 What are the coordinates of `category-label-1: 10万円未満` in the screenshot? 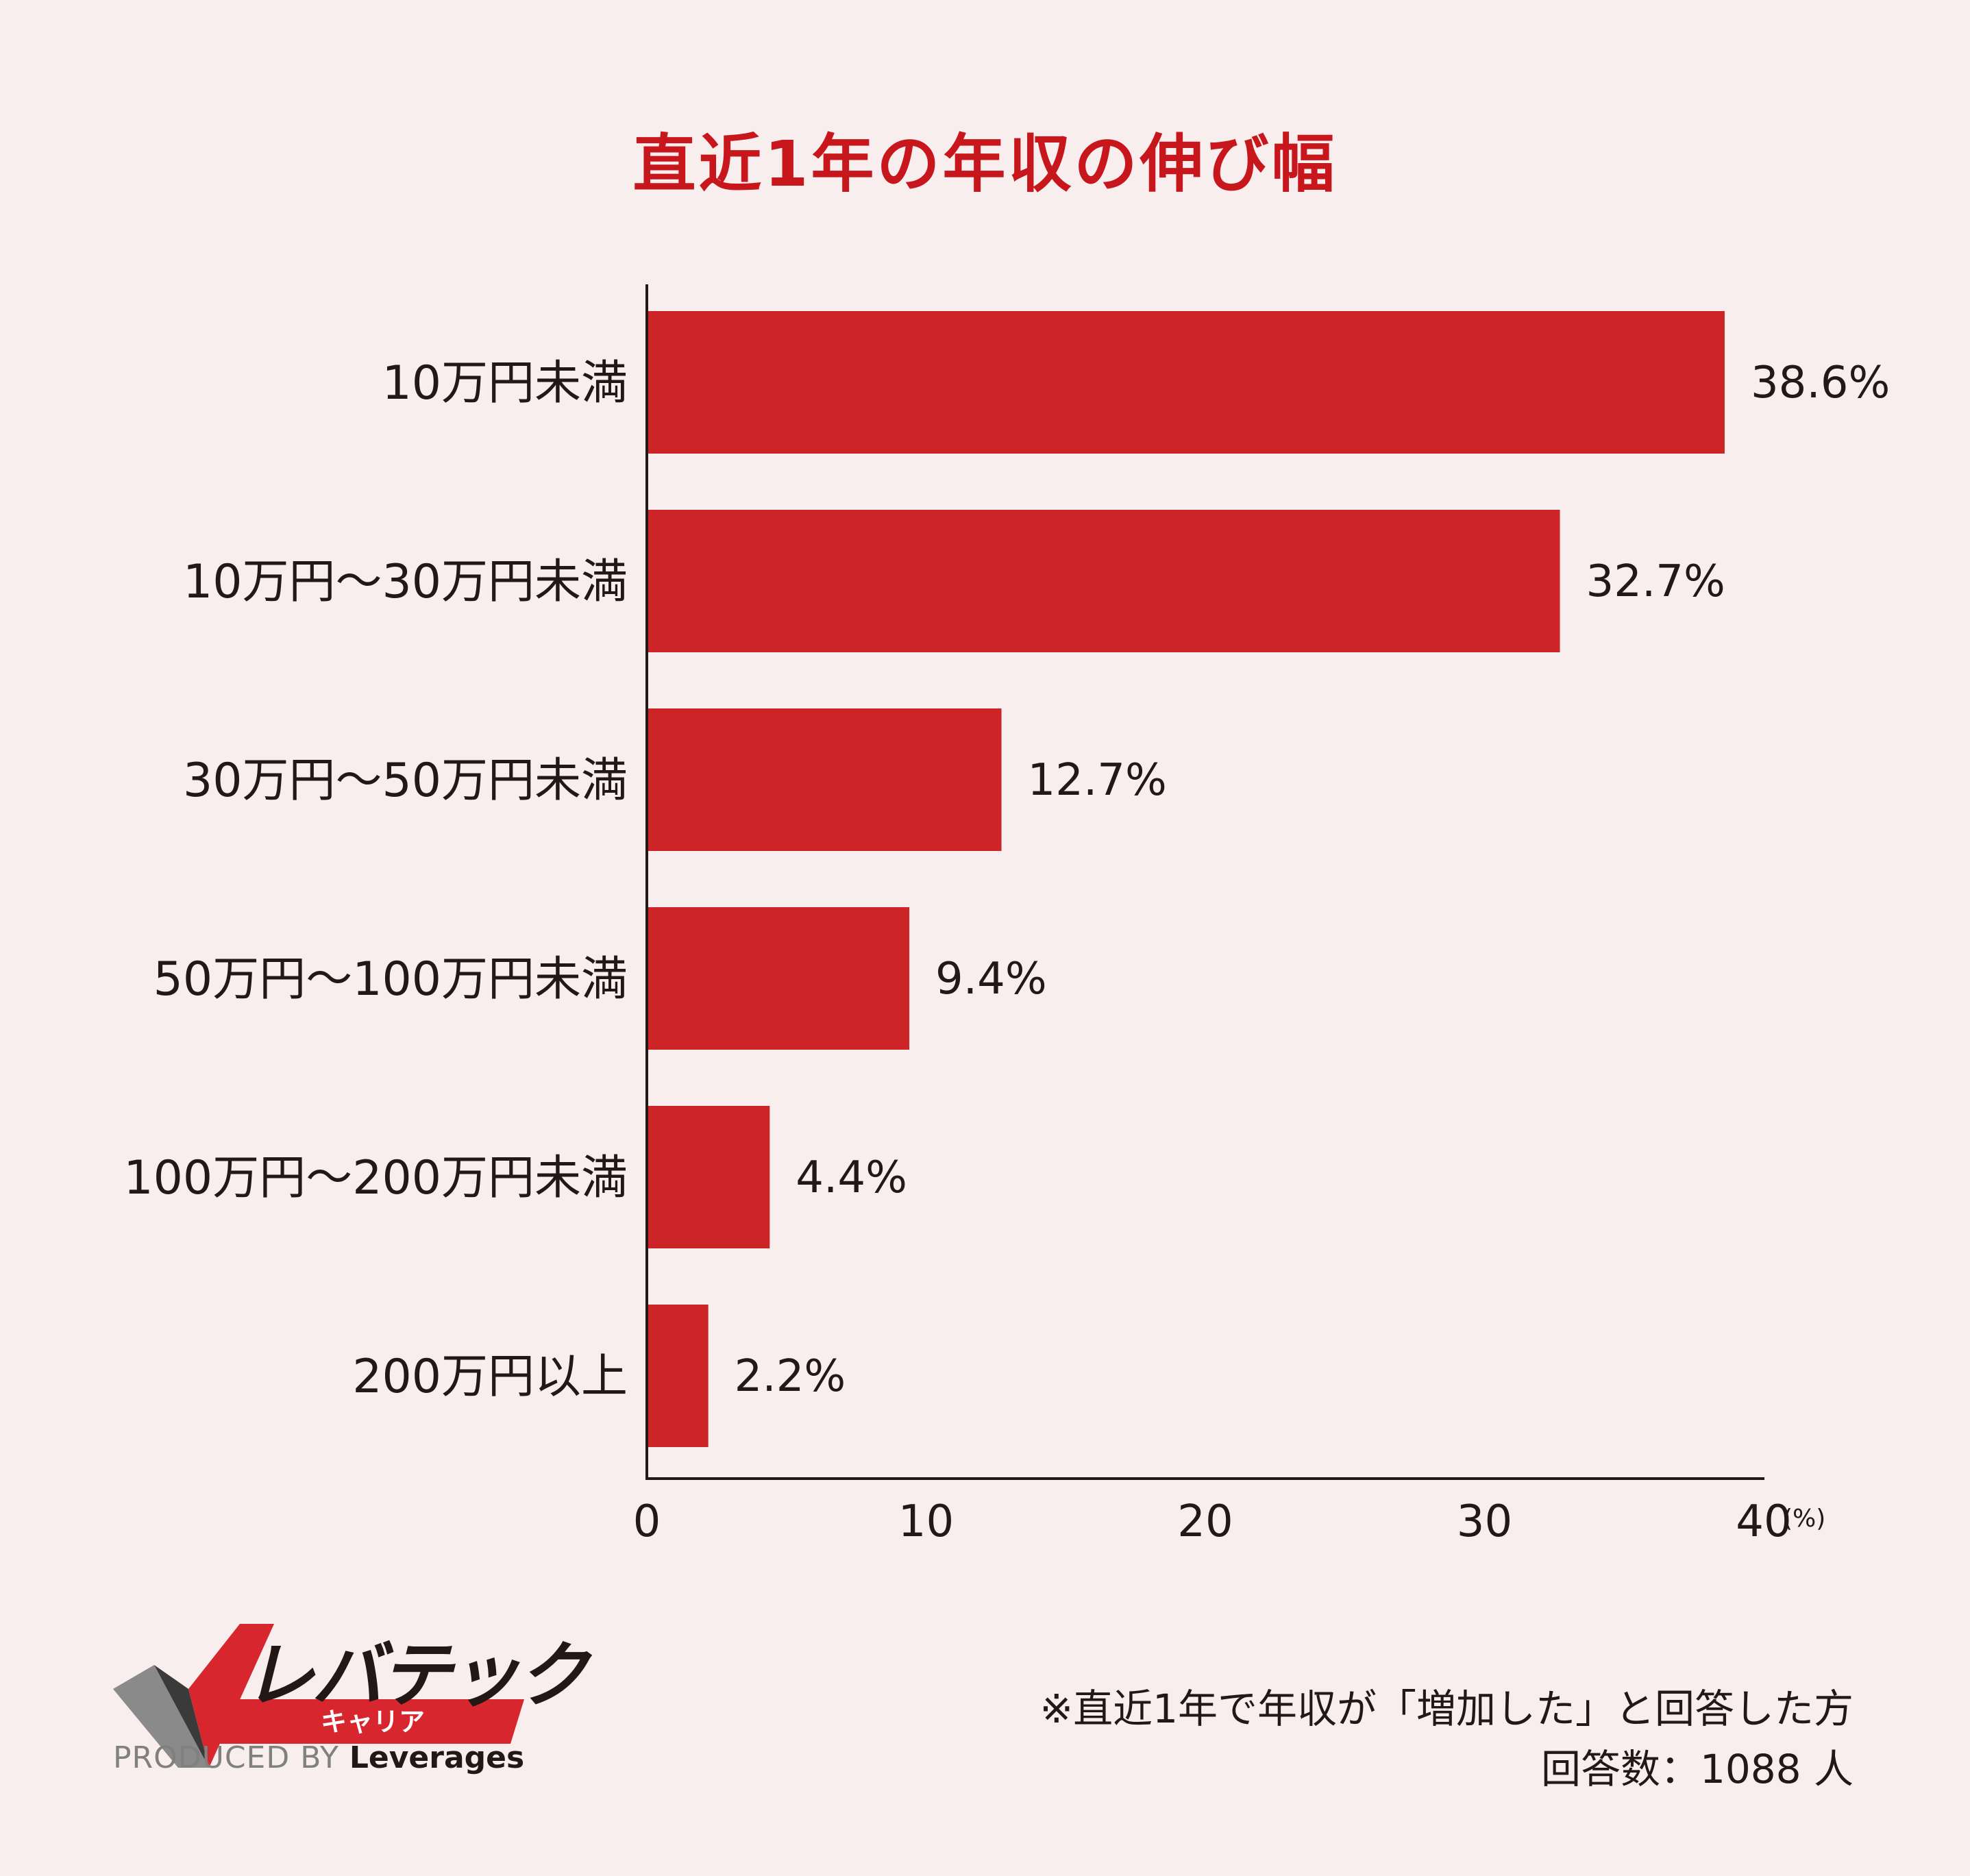 It's located at (505, 383).